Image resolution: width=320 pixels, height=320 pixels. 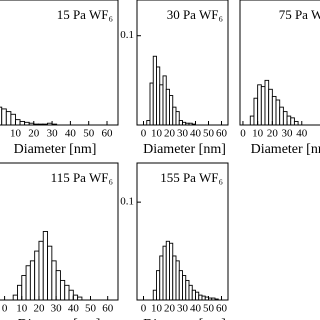 I want to click on panel-title: 30 Pa WF₆, so click(x=195, y=14).